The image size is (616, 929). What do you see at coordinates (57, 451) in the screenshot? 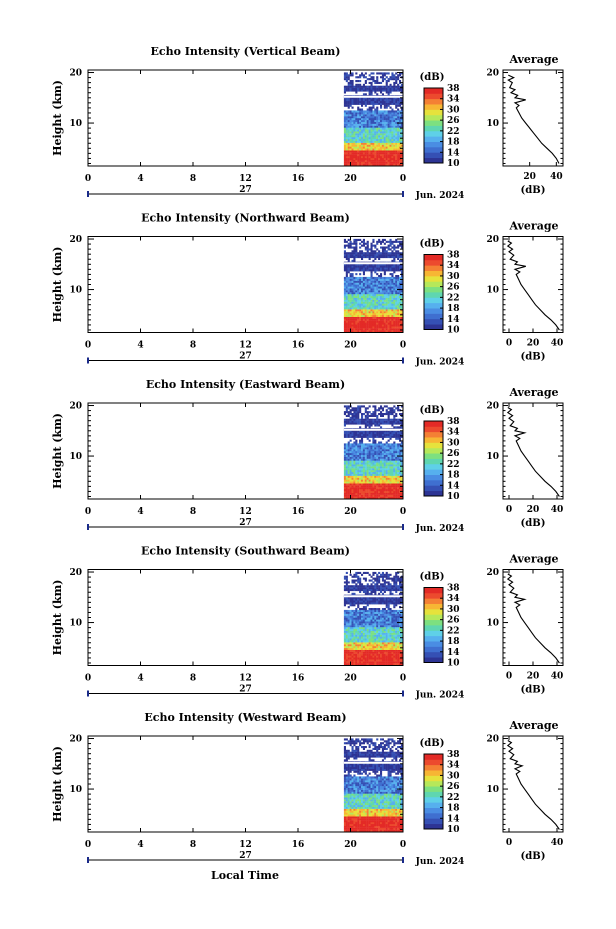
I see `y-axis-label: Height (km)` at bounding box center [57, 451].